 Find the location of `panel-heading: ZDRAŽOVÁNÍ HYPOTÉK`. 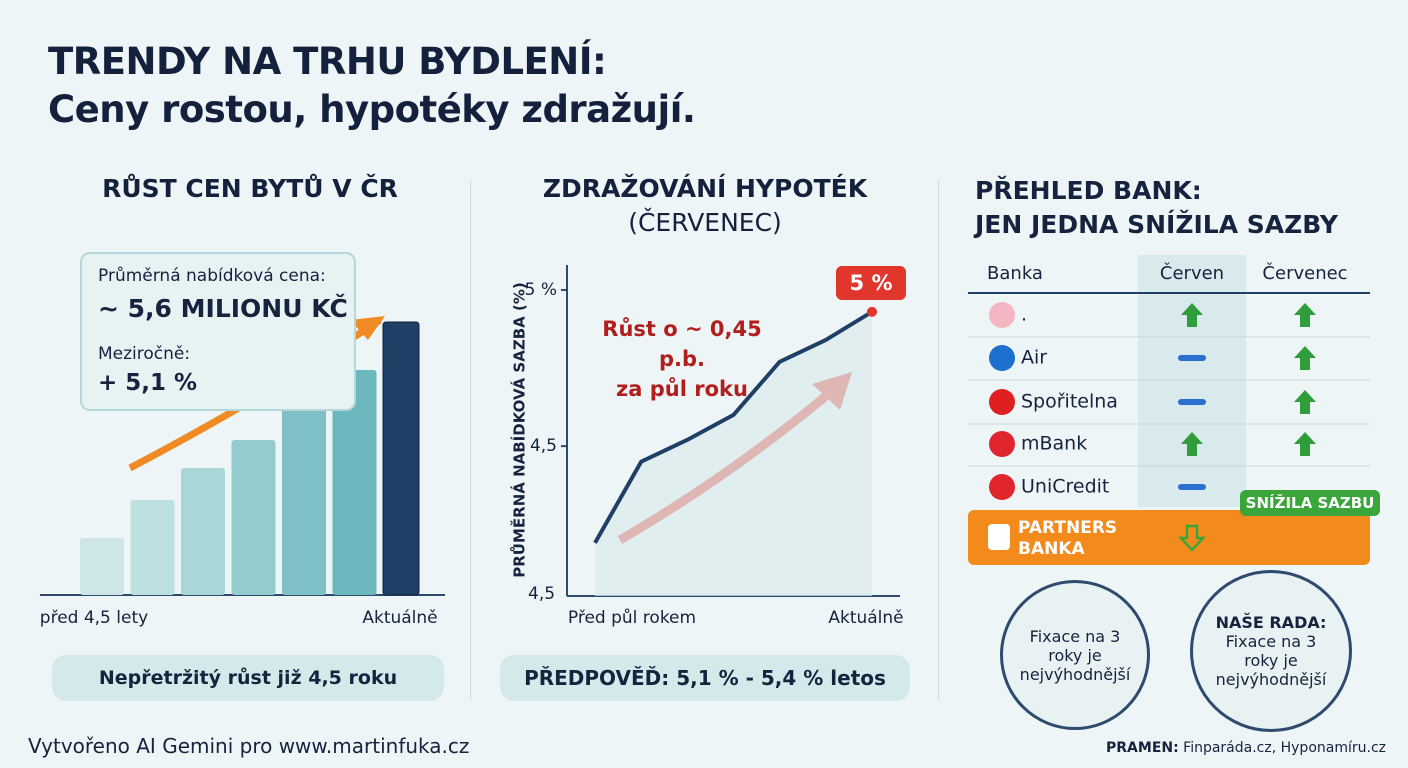

panel-heading: ZDRAŽOVÁNÍ HYPOTÉK is located at coordinates (705, 188).